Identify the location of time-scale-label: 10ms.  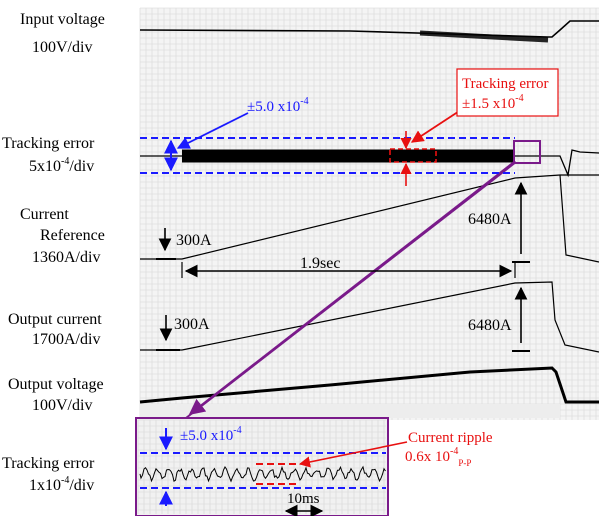
(303, 499).